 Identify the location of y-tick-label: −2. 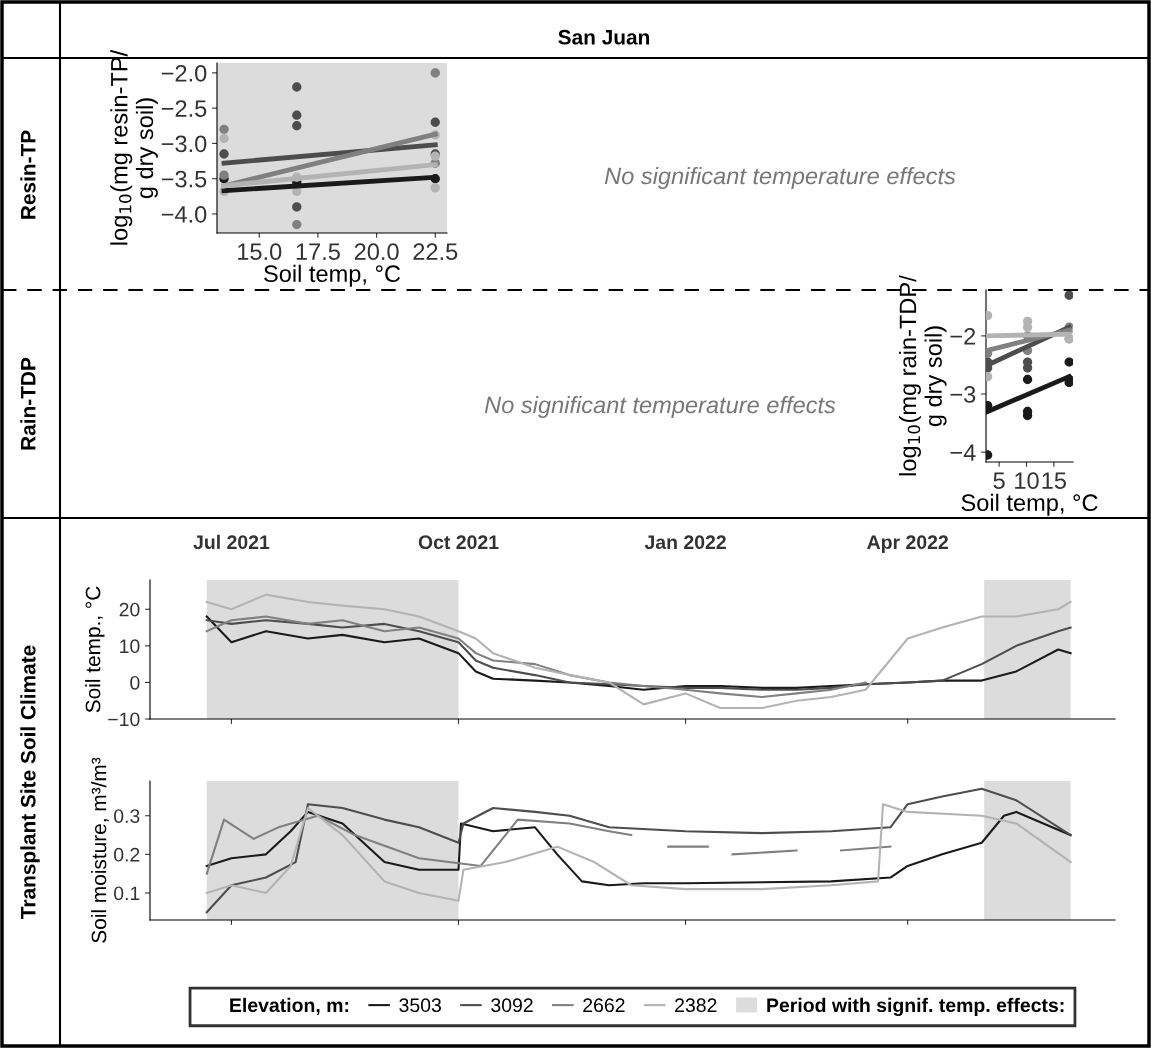
(963, 336).